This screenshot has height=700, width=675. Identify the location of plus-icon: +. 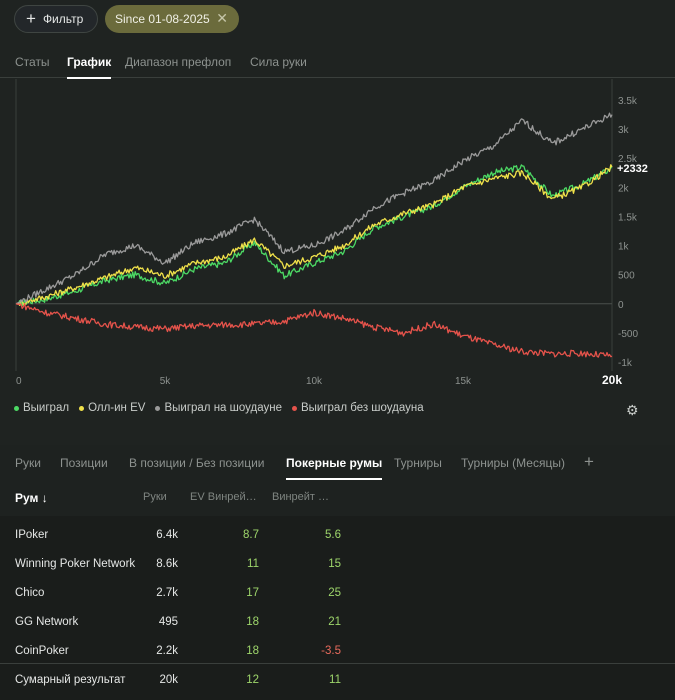
(31, 18).